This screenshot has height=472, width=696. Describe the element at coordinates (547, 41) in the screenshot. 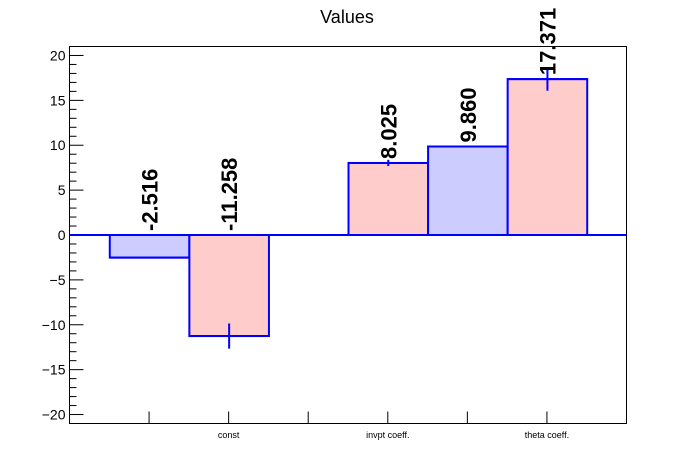

I see `data-label: 17.371` at that location.